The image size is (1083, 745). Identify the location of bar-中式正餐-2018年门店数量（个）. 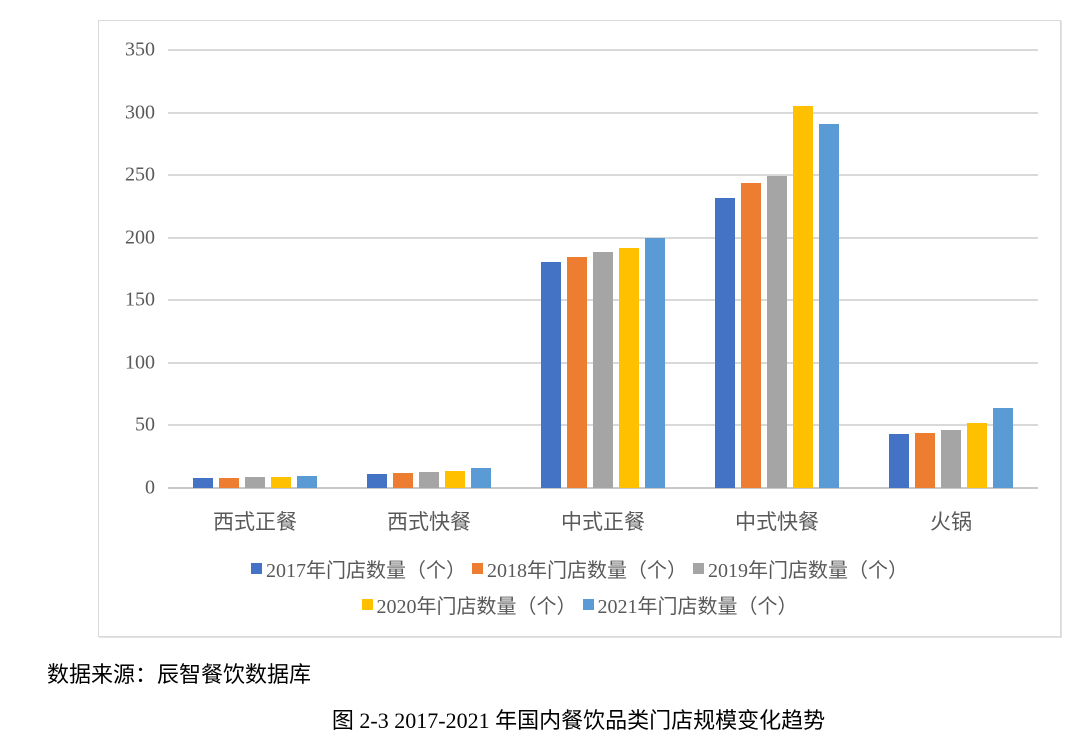
(577, 372).